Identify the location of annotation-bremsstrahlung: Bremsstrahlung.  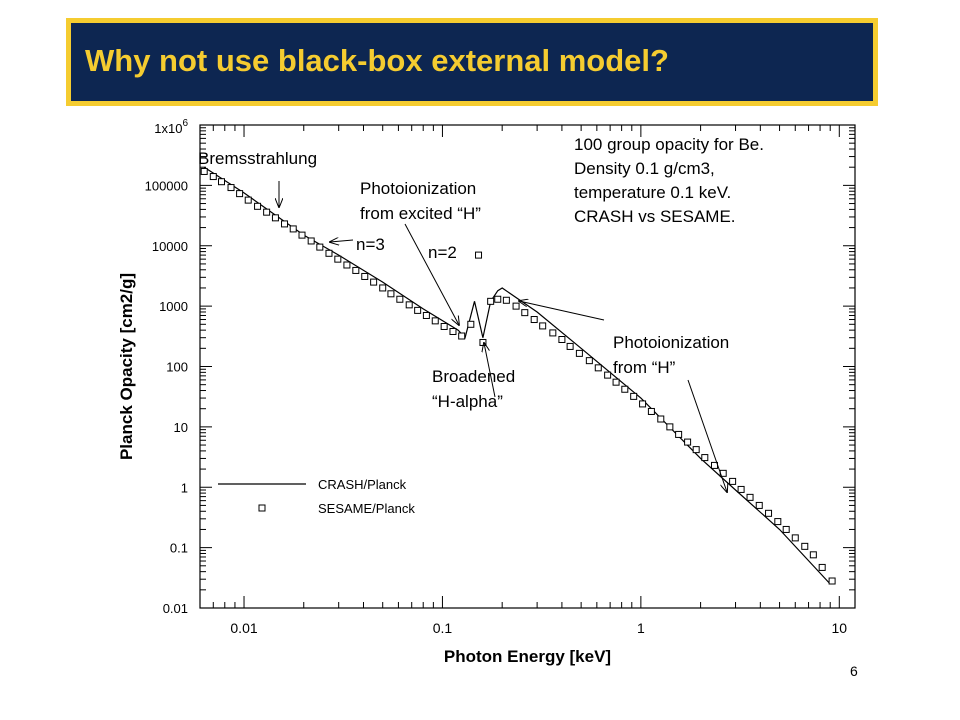
(257, 158).